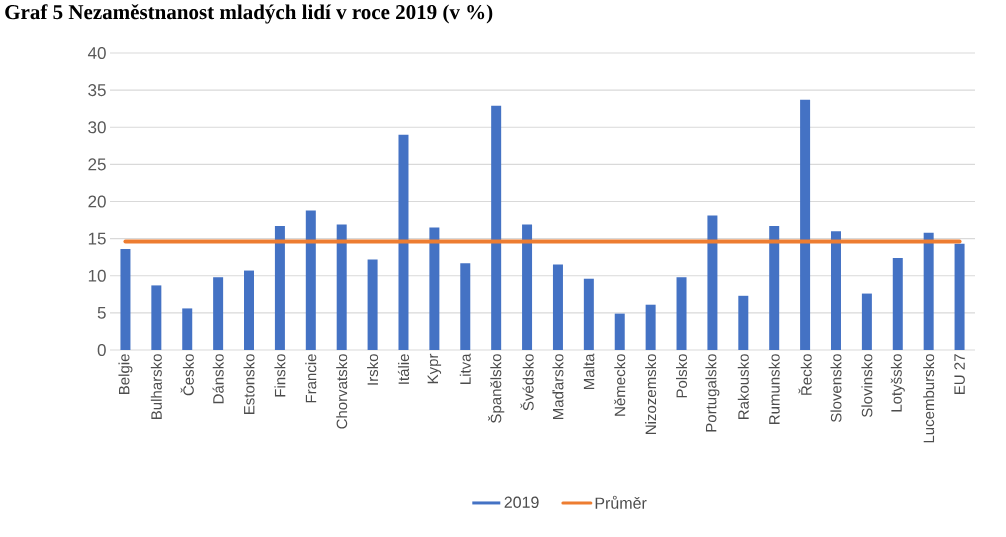  What do you see at coordinates (929, 398) in the screenshot?
I see `x-tick-label: Lucembursko` at bounding box center [929, 398].